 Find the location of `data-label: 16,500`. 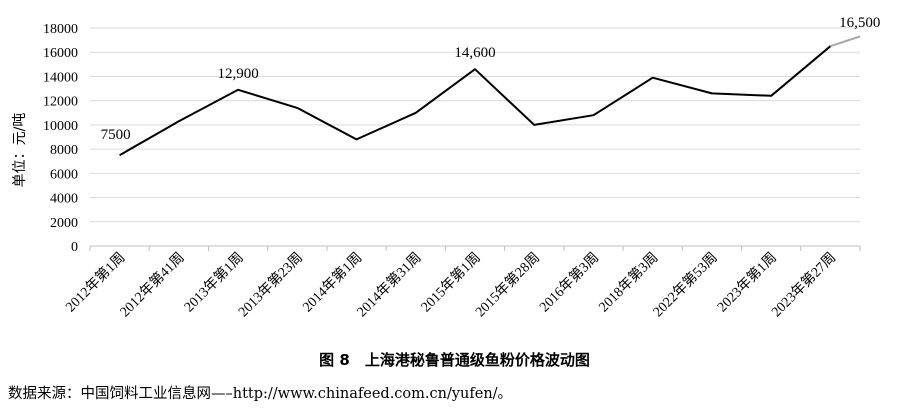

data-label: 16,500 is located at coordinates (859, 23).